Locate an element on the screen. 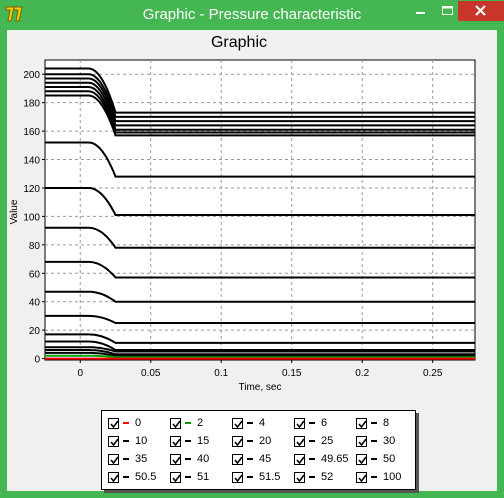 The height and width of the screenshot is (498, 504). legend-item: 15 is located at coordinates (189, 441).